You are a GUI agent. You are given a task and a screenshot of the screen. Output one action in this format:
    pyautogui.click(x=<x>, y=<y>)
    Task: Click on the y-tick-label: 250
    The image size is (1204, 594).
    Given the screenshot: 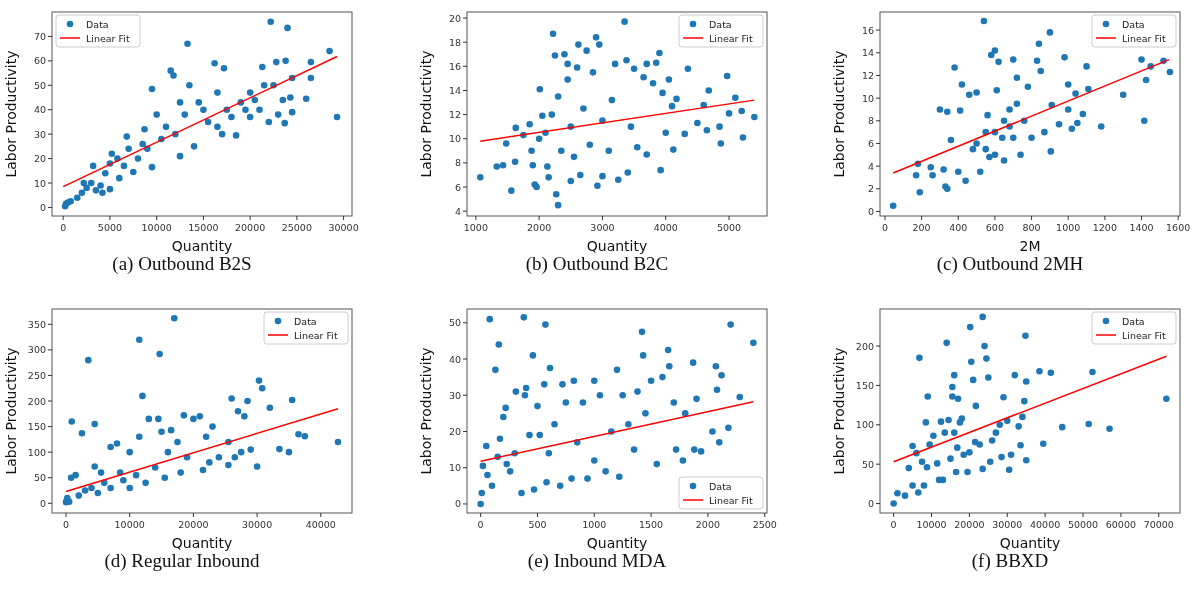 What is the action you would take?
    pyautogui.click(x=36, y=375)
    